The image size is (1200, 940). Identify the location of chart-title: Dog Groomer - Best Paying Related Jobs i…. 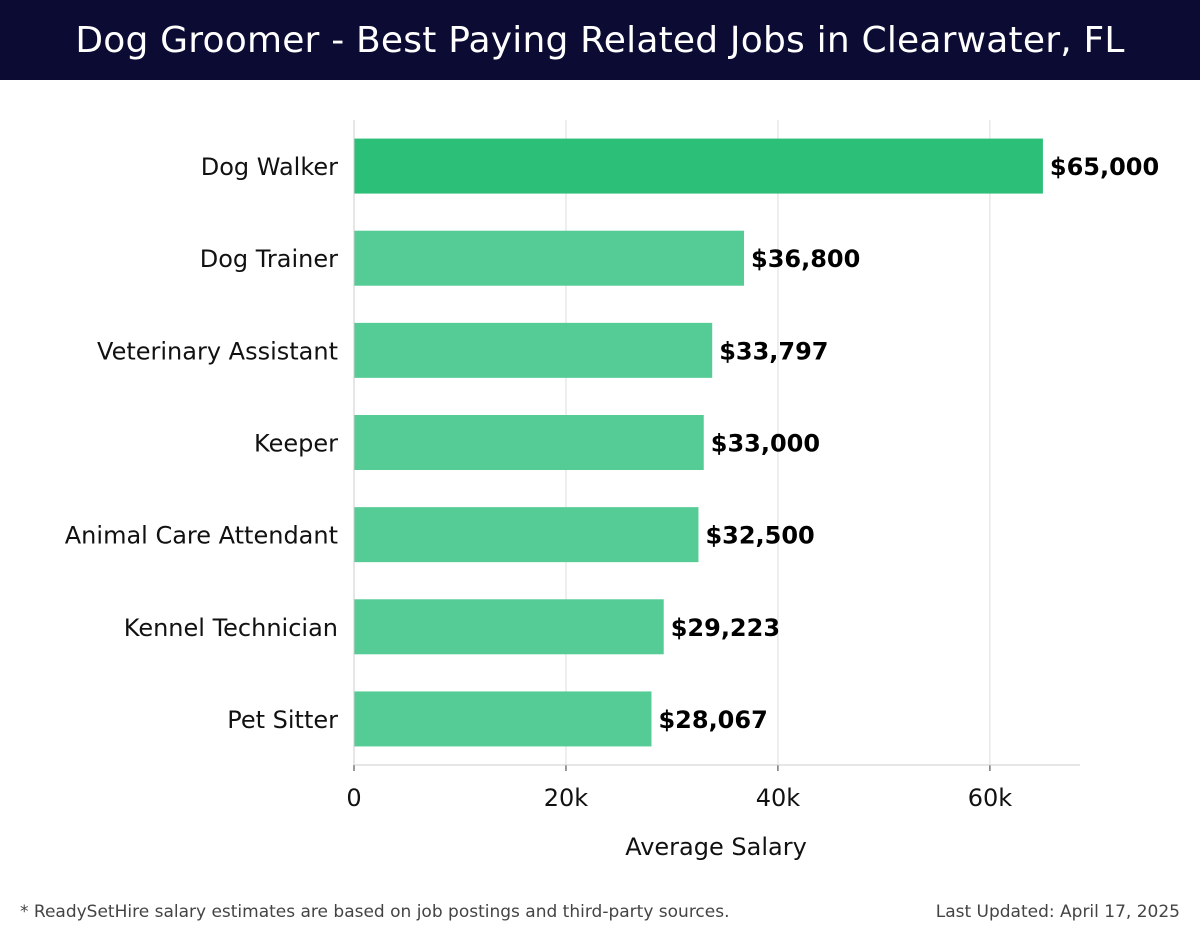
(600, 40).